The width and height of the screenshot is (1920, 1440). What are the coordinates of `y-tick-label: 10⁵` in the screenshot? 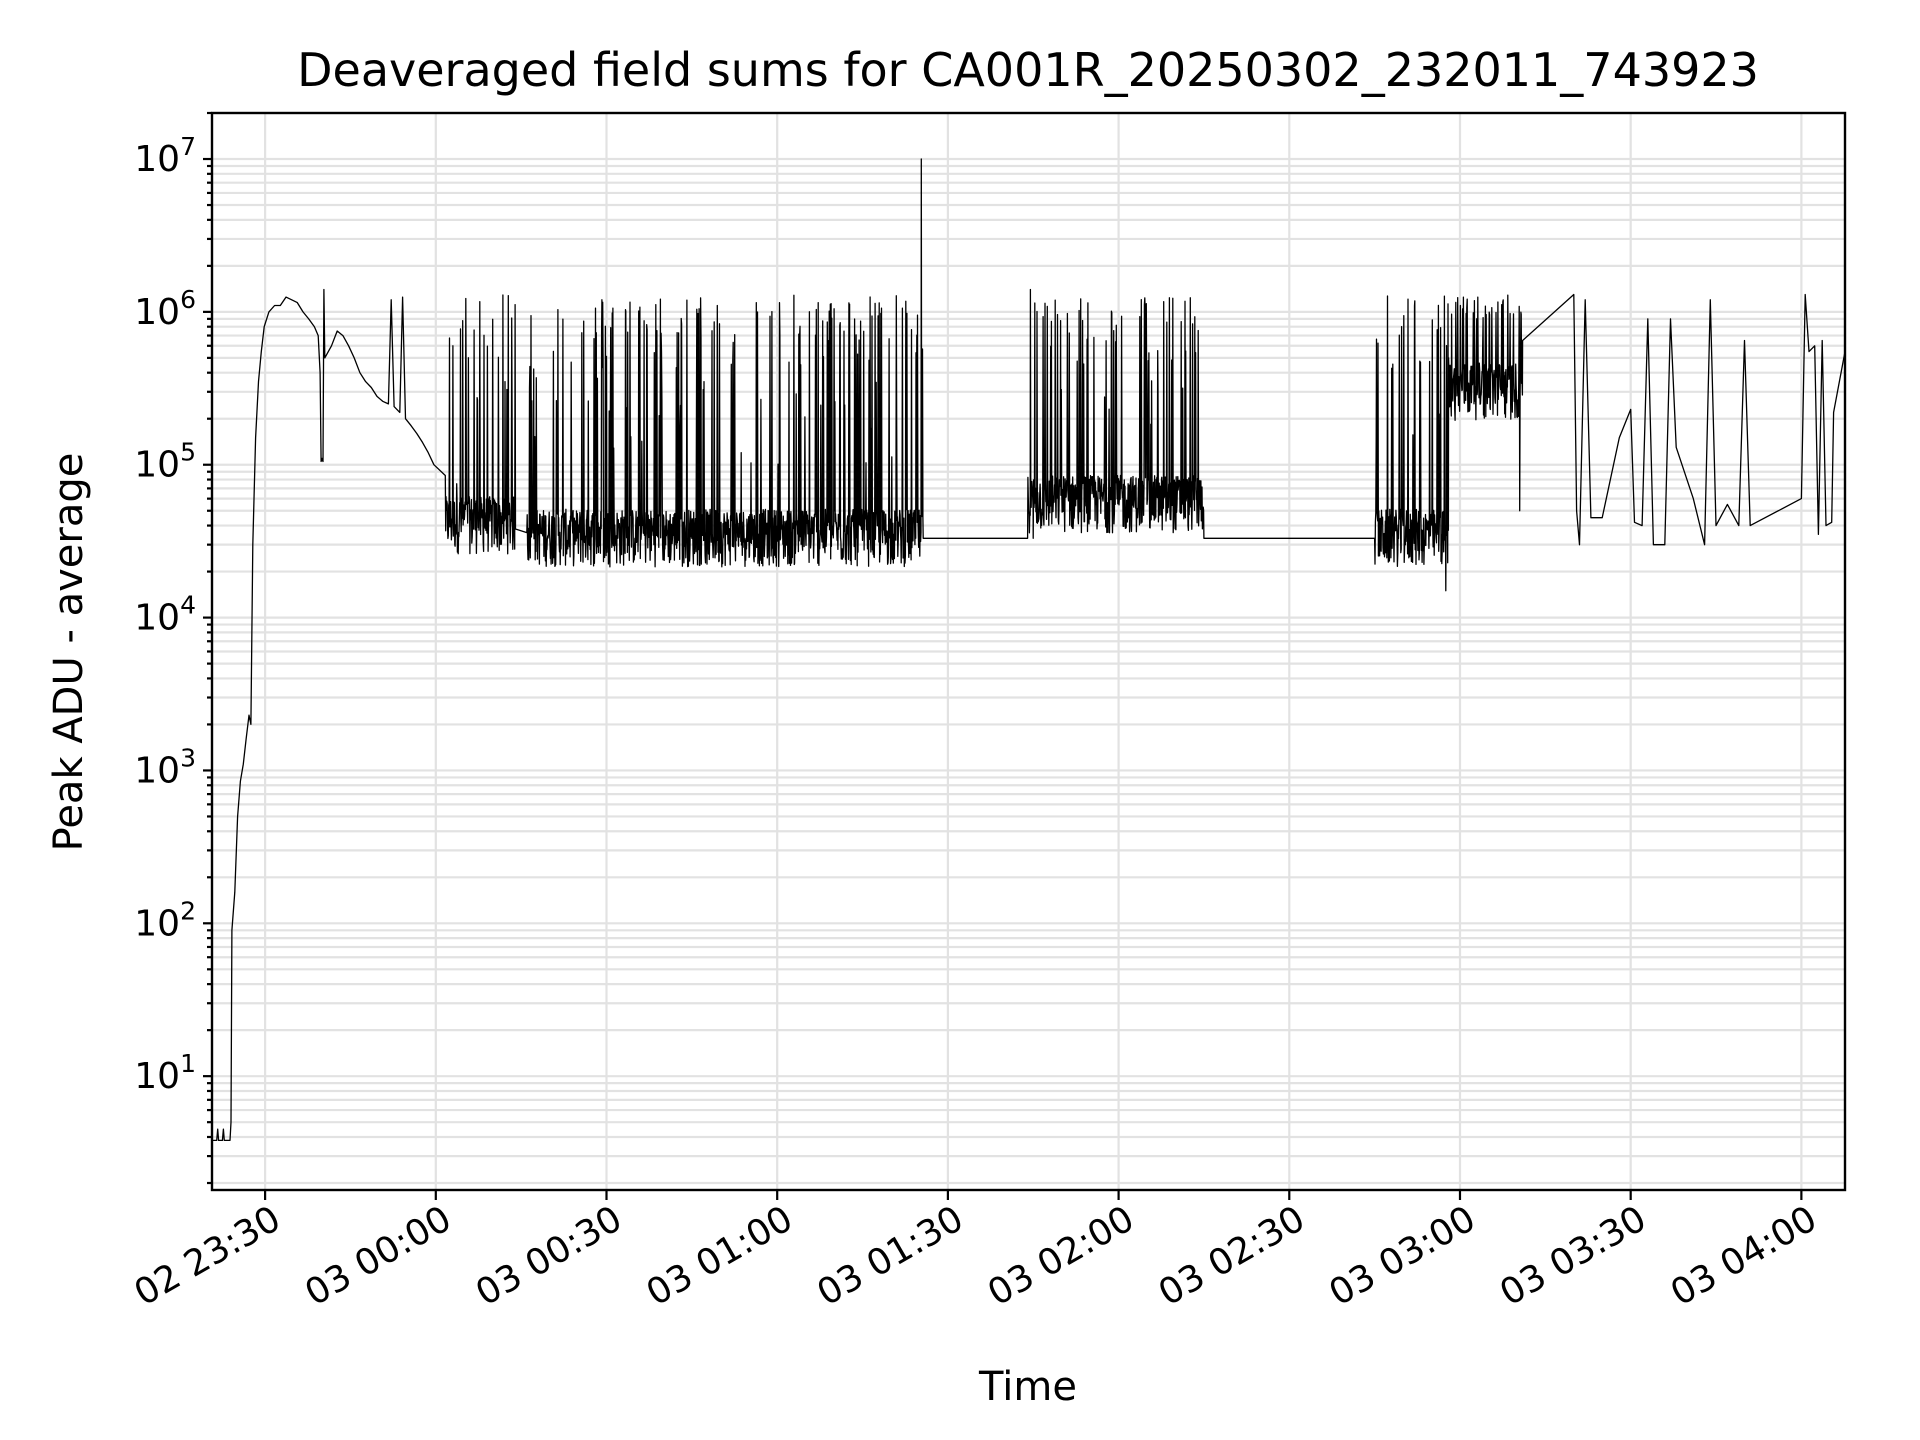 It's located at (165, 462).